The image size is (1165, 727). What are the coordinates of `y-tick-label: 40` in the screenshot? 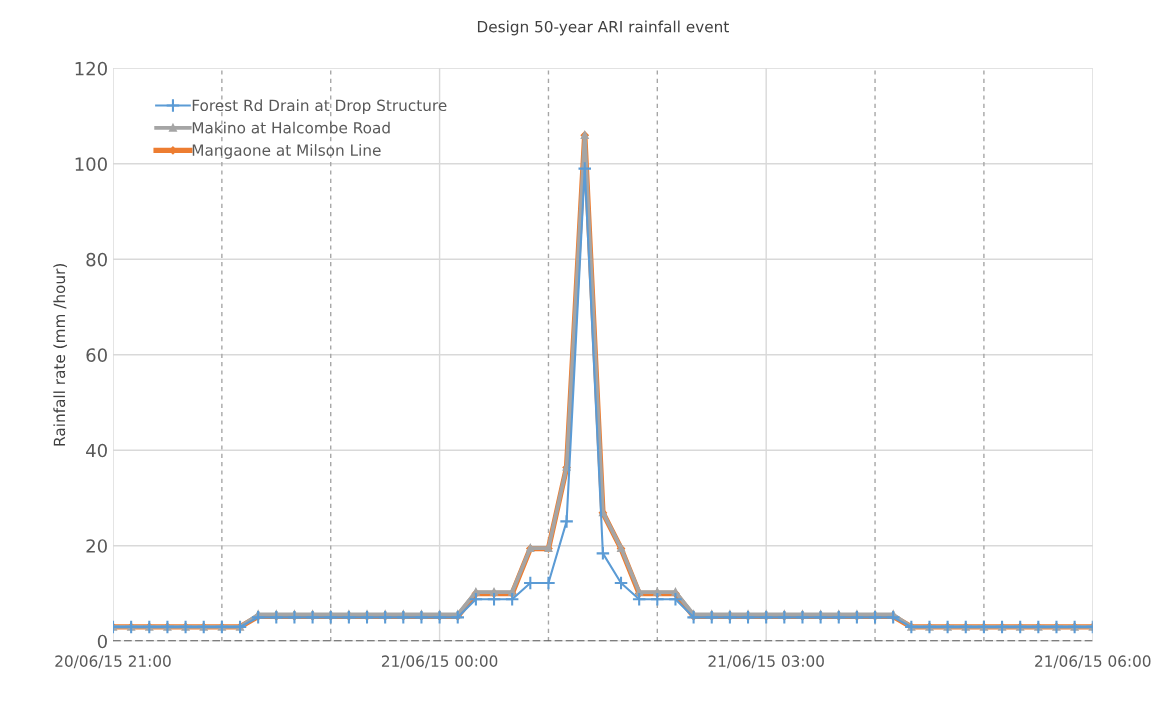 It's located at (96, 450).